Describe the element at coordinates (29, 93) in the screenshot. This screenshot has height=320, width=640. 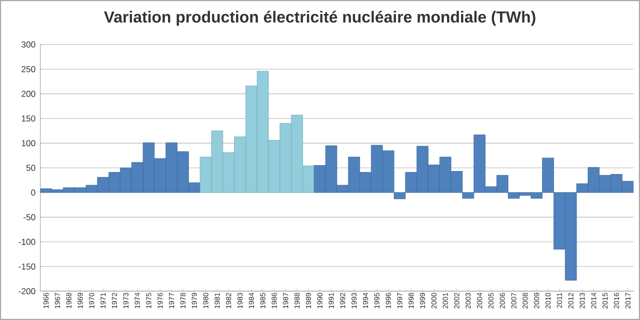
I see `y-tick-label: 200` at that location.